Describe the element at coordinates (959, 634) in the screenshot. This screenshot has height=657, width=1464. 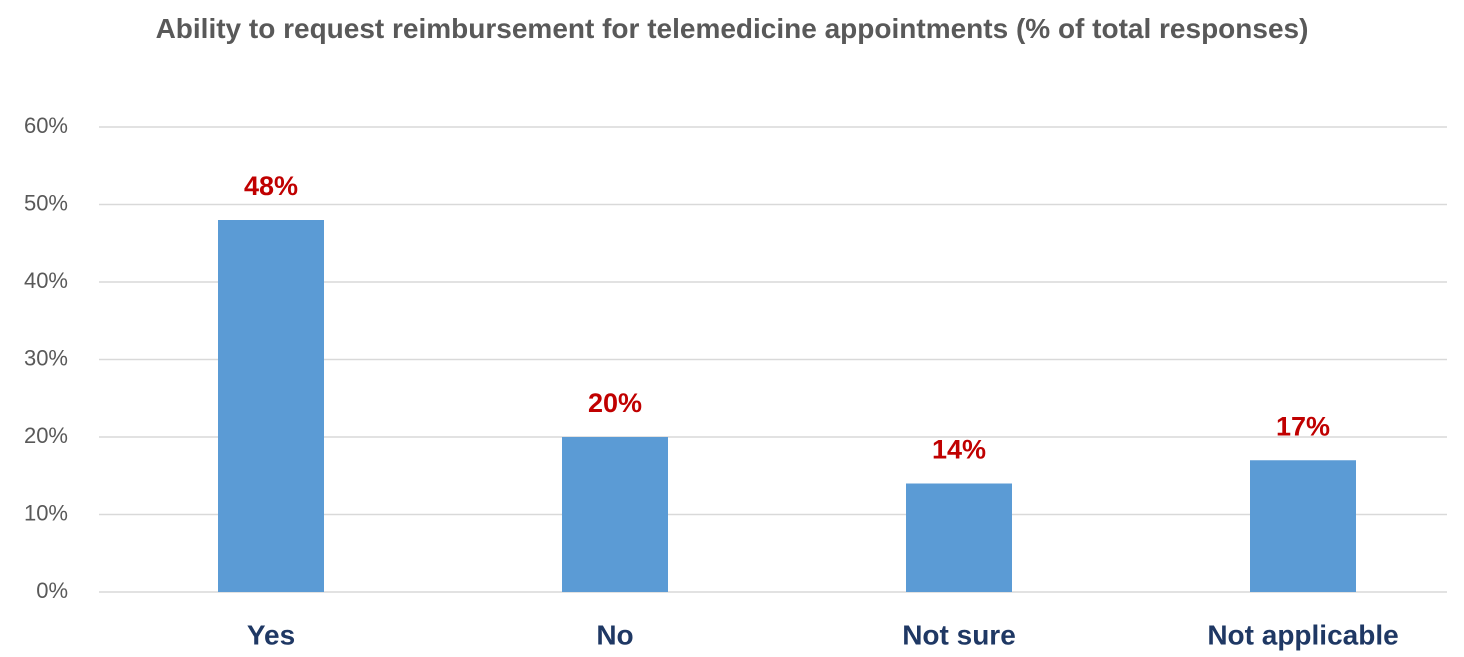
I see `x-tick-label: Not sure` at that location.